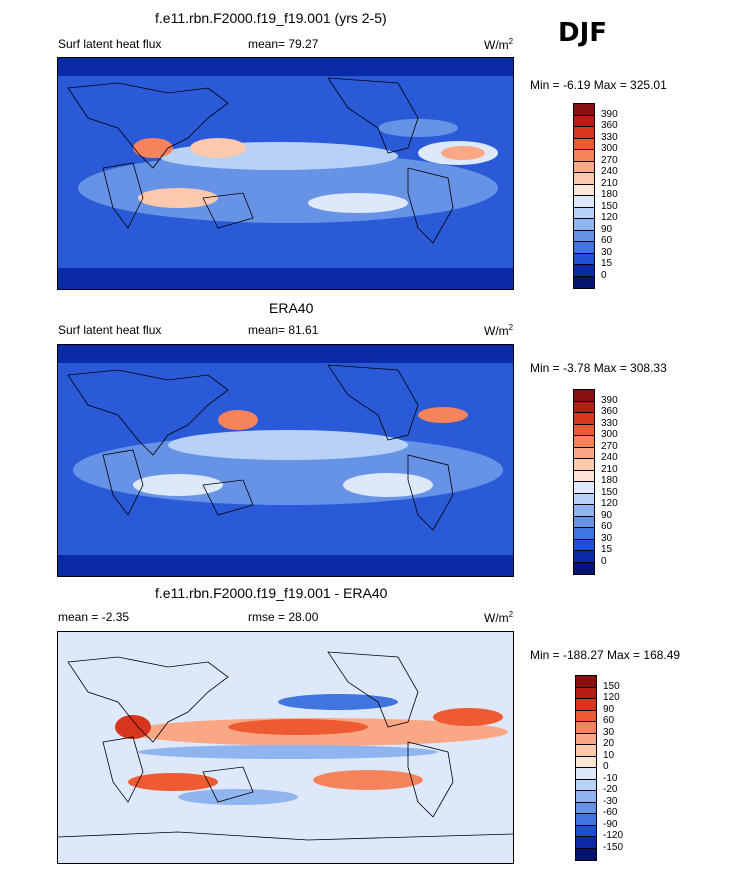 This screenshot has height=872, width=733. Describe the element at coordinates (283, 330) in the screenshot. I see `mean-label: mean= 81.61` at that location.